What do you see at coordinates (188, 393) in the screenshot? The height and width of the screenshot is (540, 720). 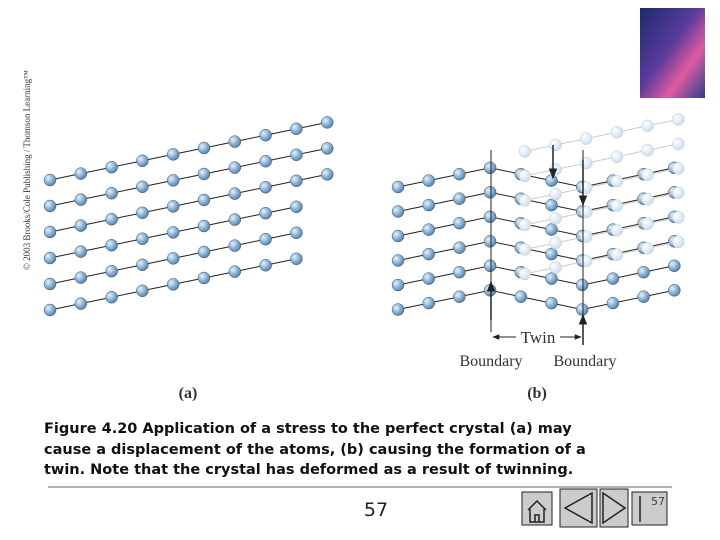 I see `panel-label: (a)` at bounding box center [188, 393].